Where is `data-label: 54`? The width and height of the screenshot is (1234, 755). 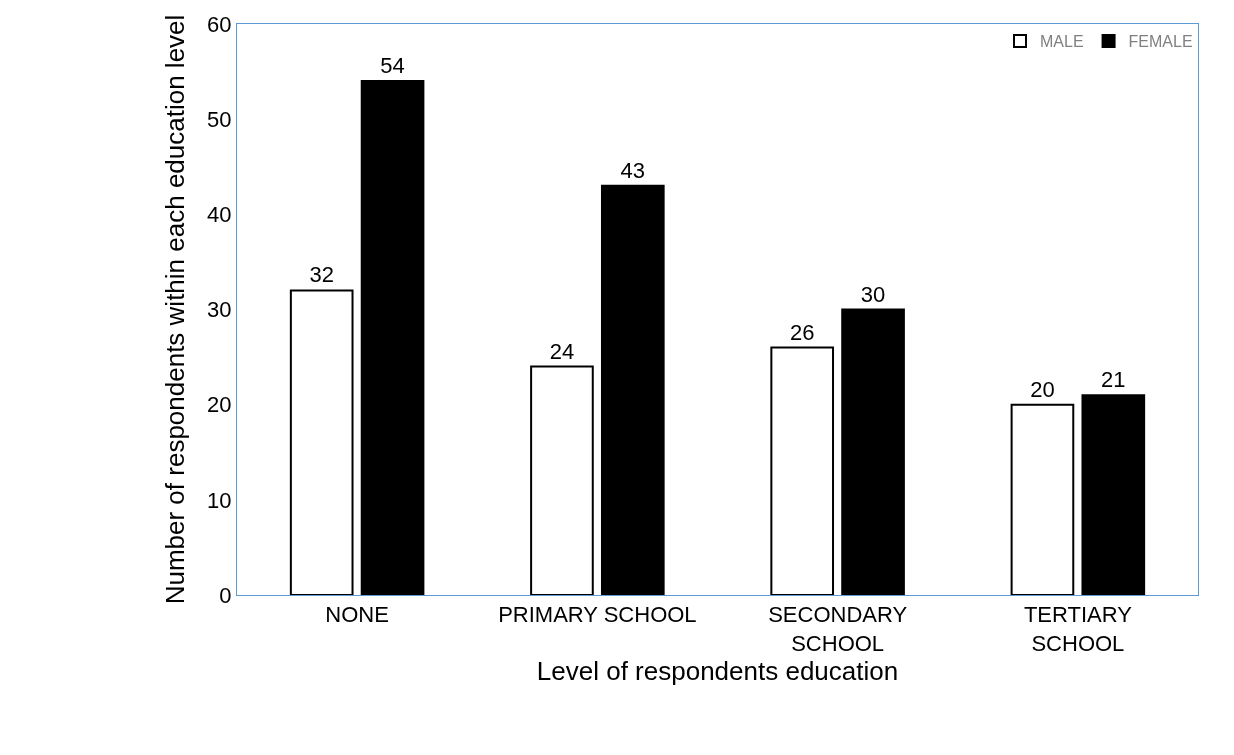 data-label: 54 is located at coordinates (392, 66).